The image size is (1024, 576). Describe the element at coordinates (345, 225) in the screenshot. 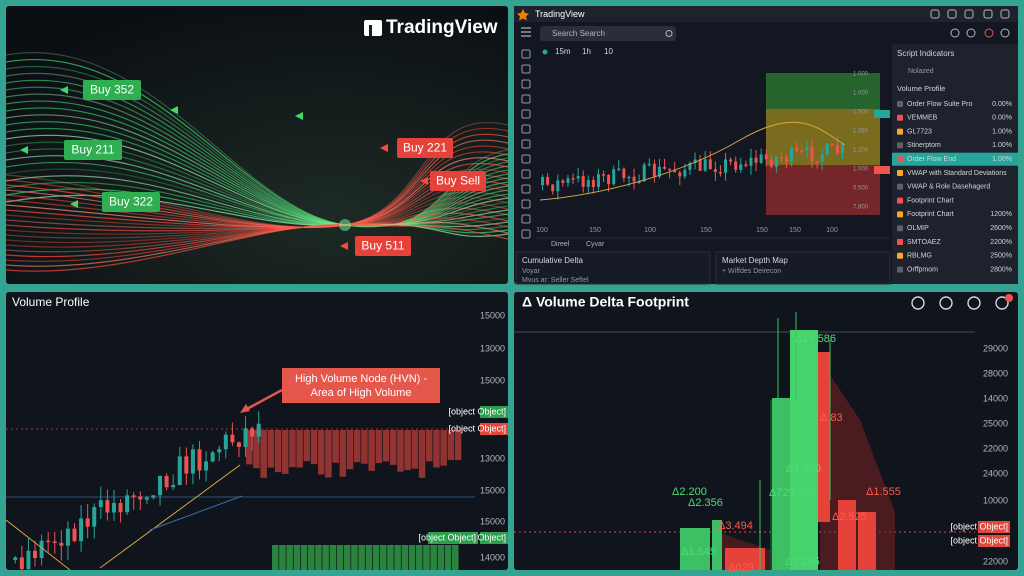

I see `convergence-glow` at that location.